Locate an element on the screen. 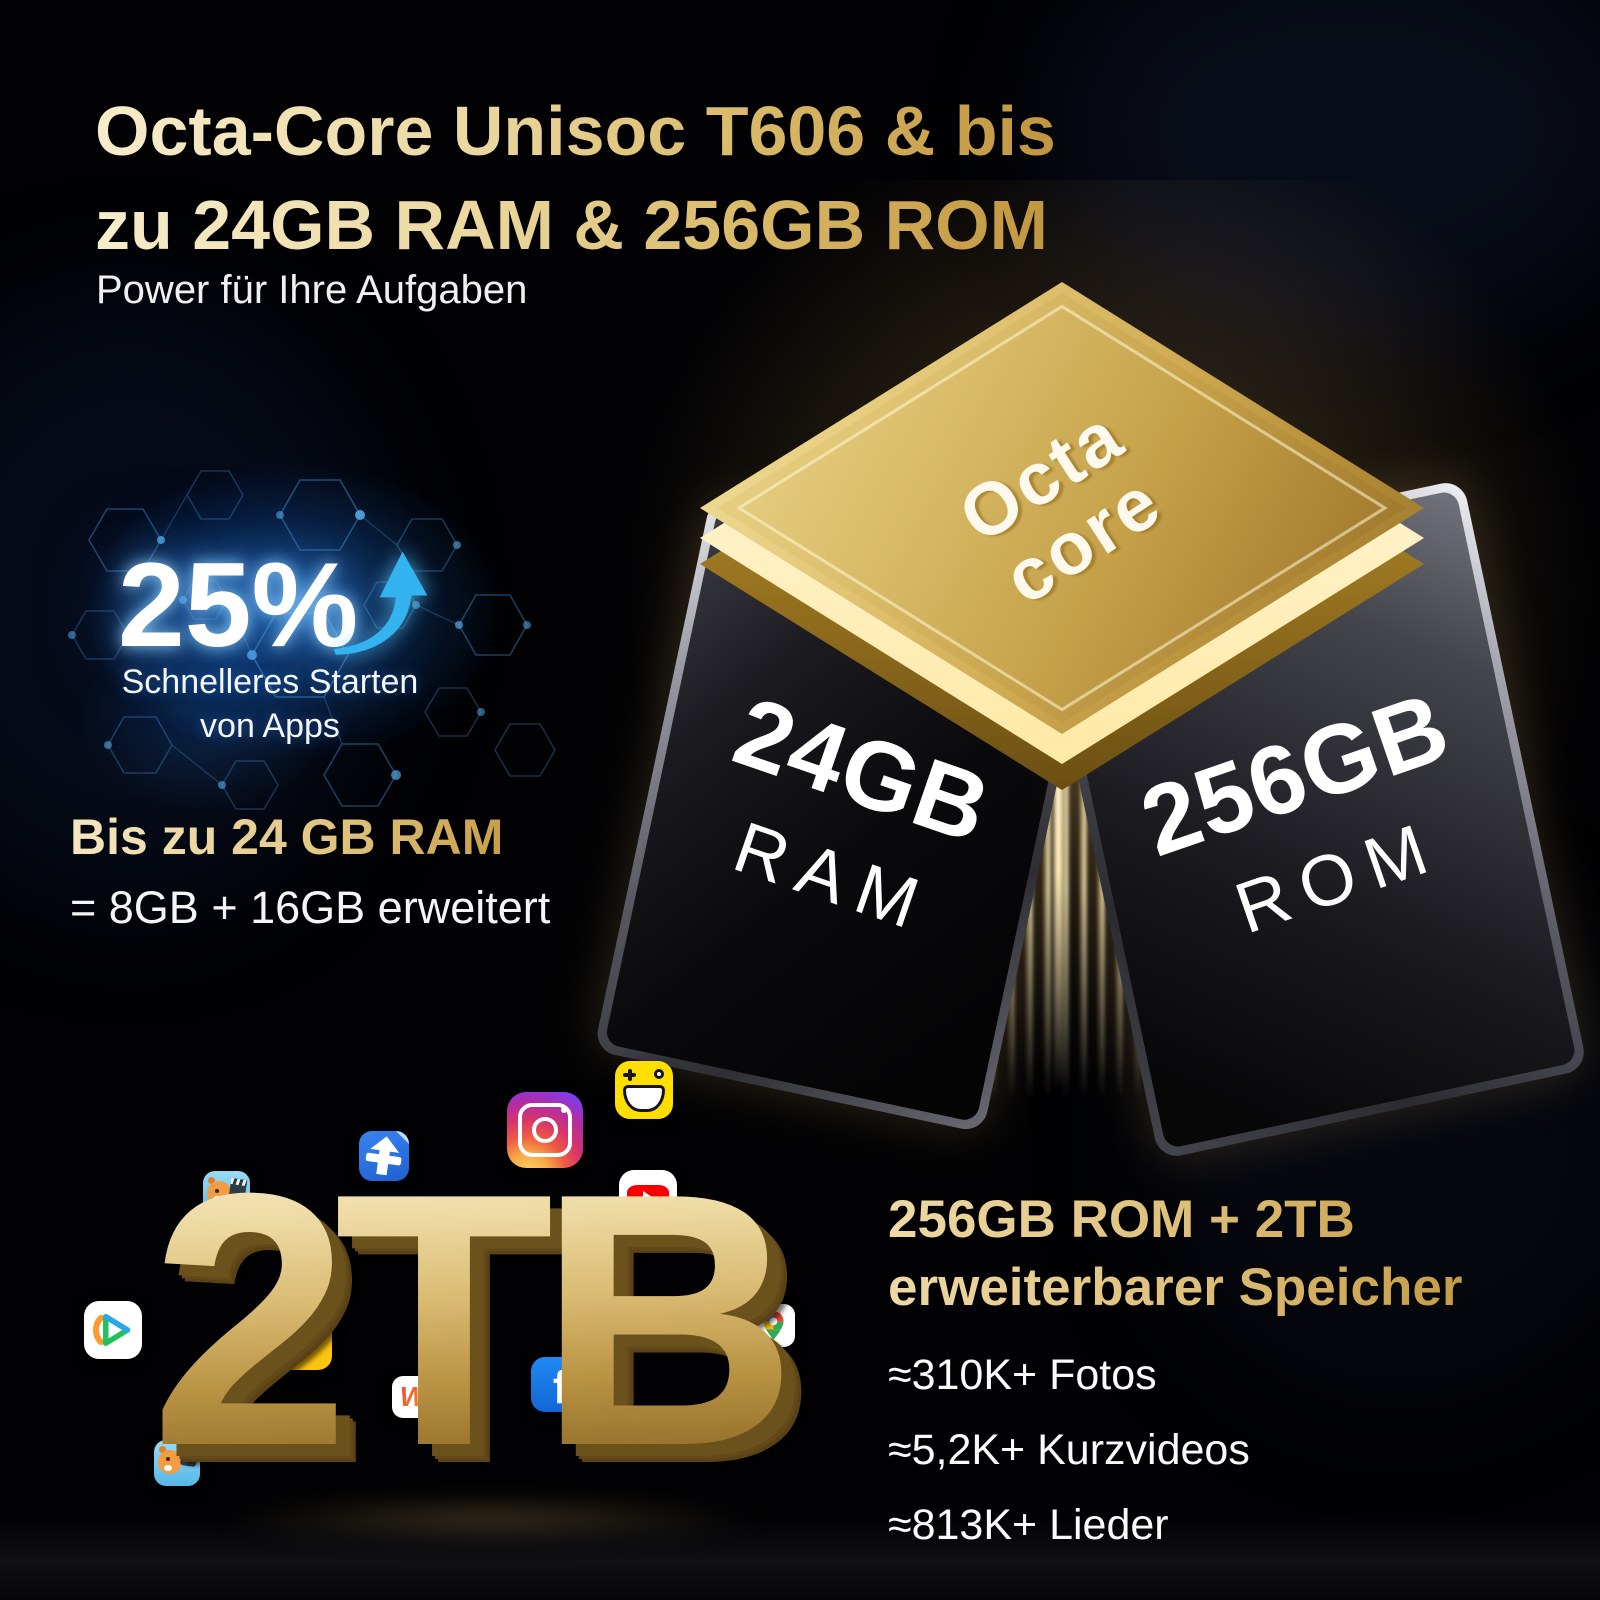 The image size is (1600, 1600). wps-office-icon: W is located at coordinates (413, 1397).